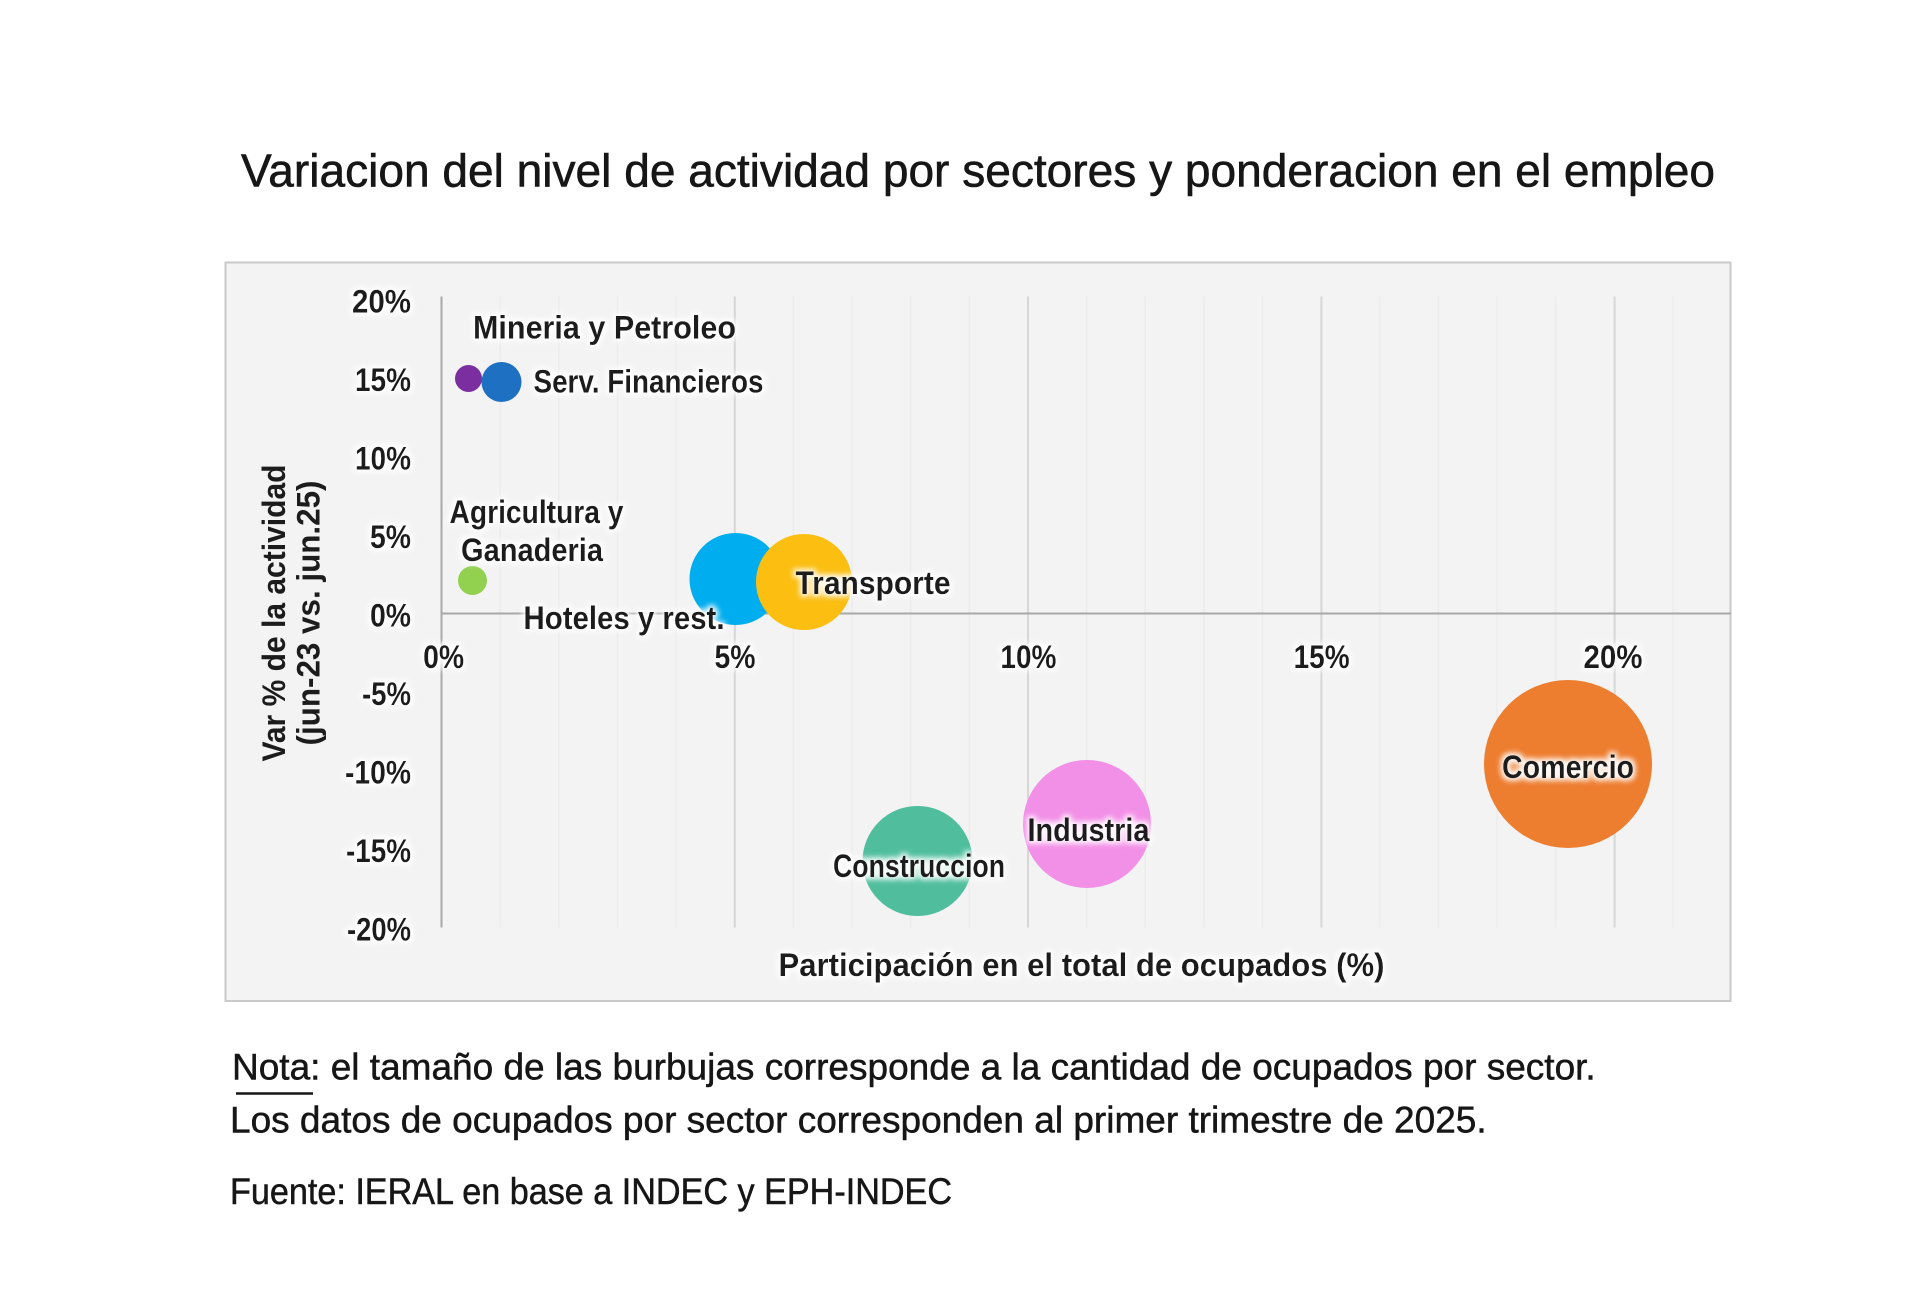  I want to click on svg-text: Hoteles y rest., so click(624, 618).